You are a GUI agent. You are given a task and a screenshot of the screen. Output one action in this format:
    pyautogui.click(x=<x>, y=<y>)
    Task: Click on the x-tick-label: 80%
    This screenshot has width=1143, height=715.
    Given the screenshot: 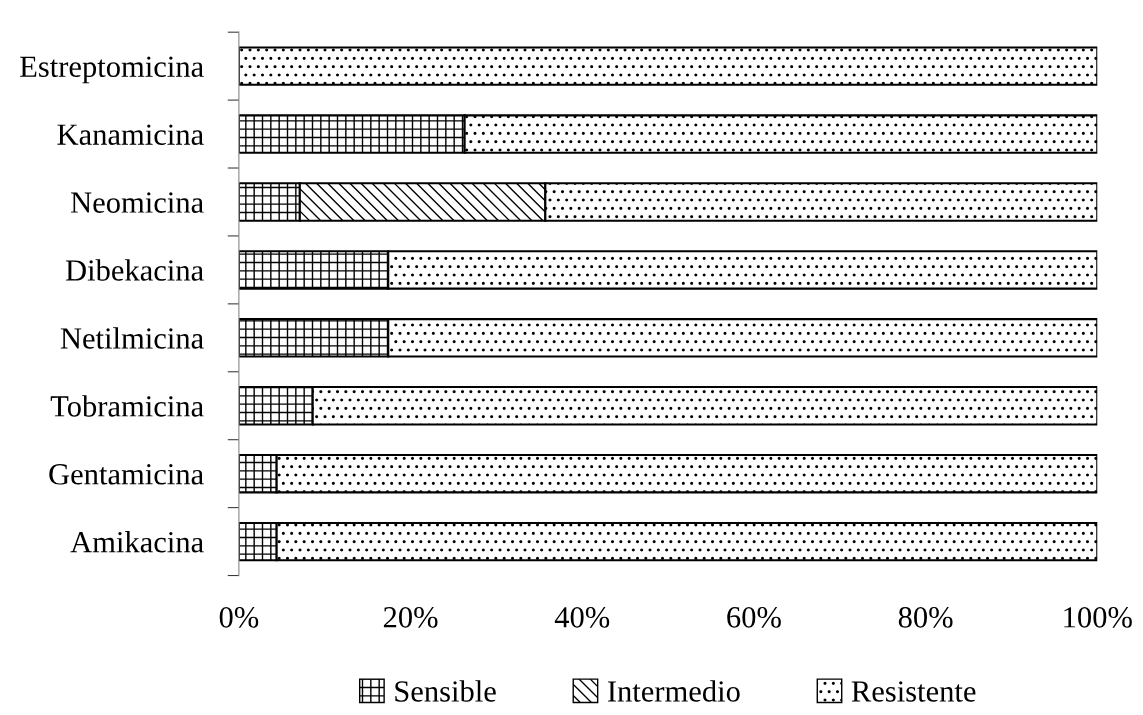 What is the action you would take?
    pyautogui.click(x=925, y=617)
    